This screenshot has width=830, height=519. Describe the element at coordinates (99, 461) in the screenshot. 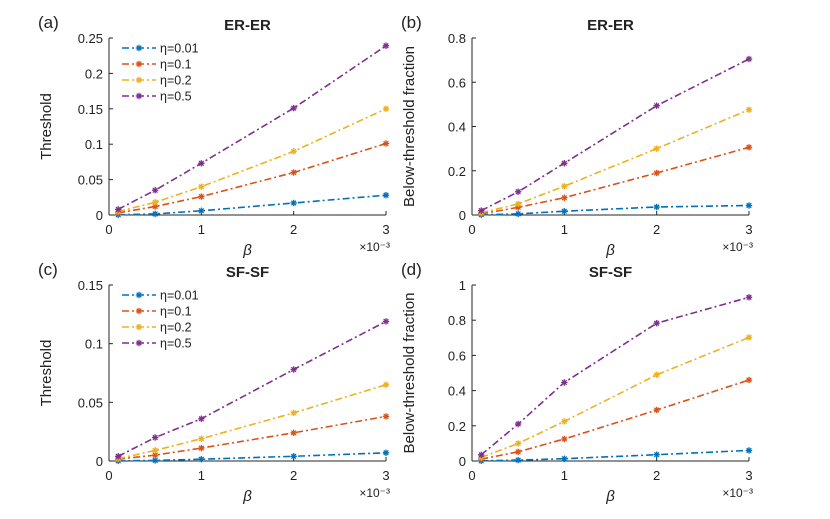

I see `panel-c-y-tick-label: 0` at that location.